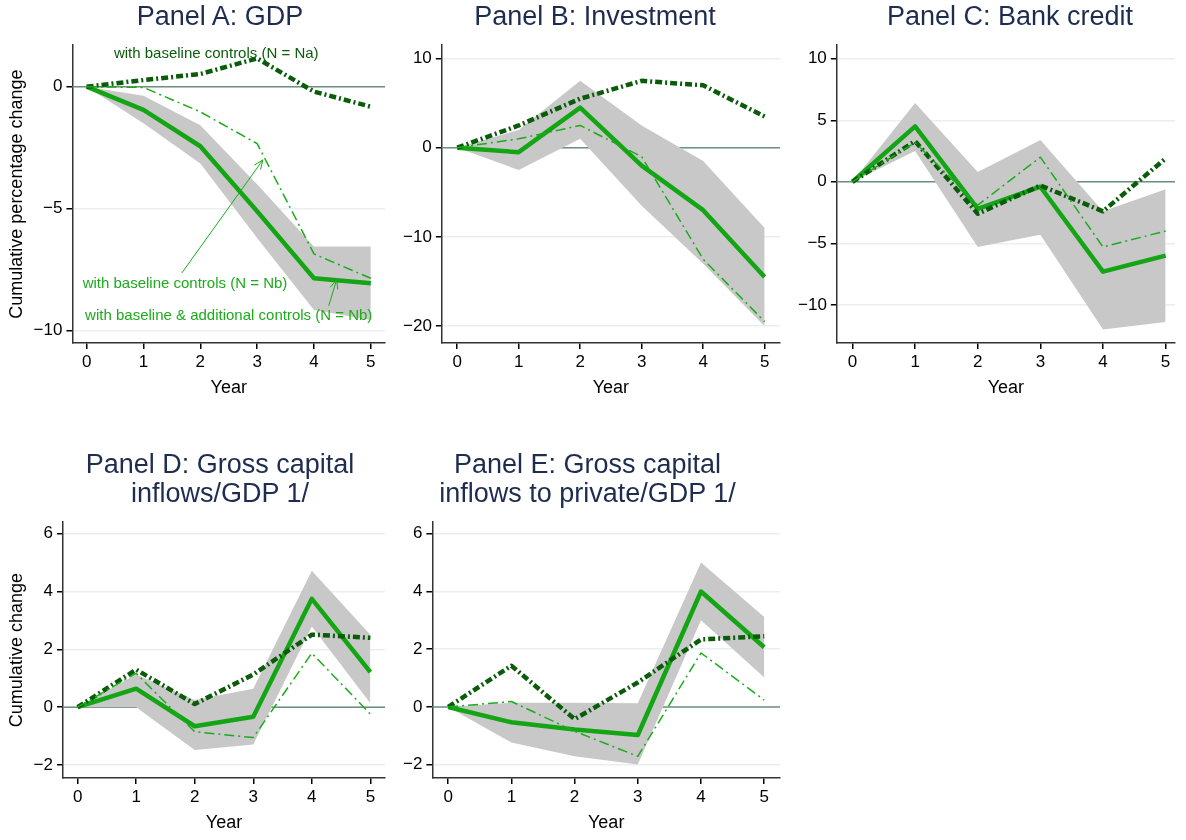 The image size is (1186, 840). I want to click on chart-title: Panel B: Investment, so click(595, 16).